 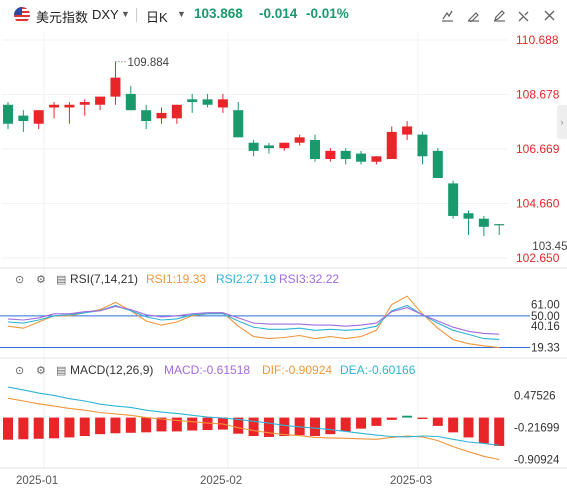 What do you see at coordinates (545, 305) in the screenshot?
I see `rsi-axis-label: 61.00` at bounding box center [545, 305].